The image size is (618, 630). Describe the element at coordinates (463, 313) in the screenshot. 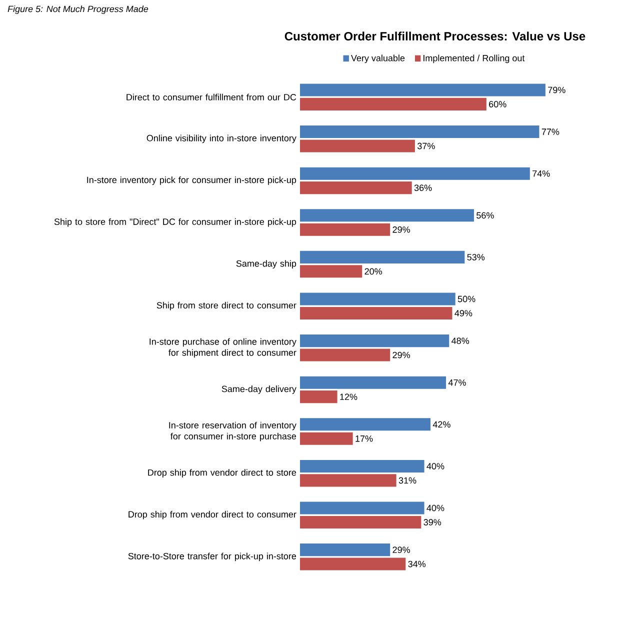

I see `data-label: 49%` at that location.